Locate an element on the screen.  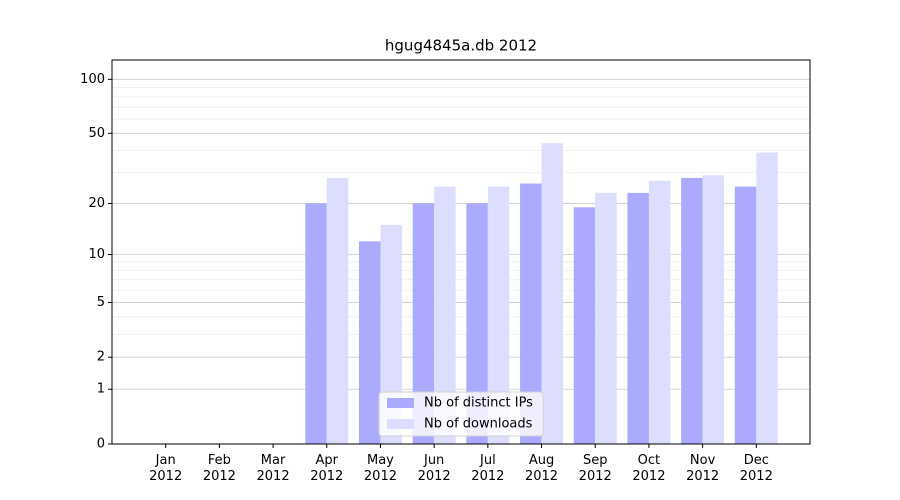
x-tick-label: Feb 2012 is located at coordinates (219, 468).